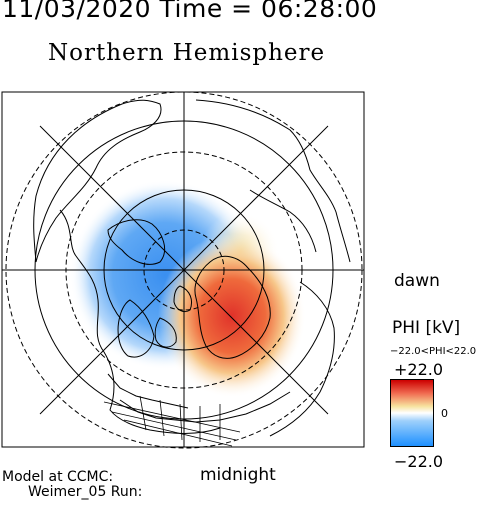 Image resolution: width=484 pixels, height=508 pixels. I want to click on positive-potential-cell, so click(232, 316).